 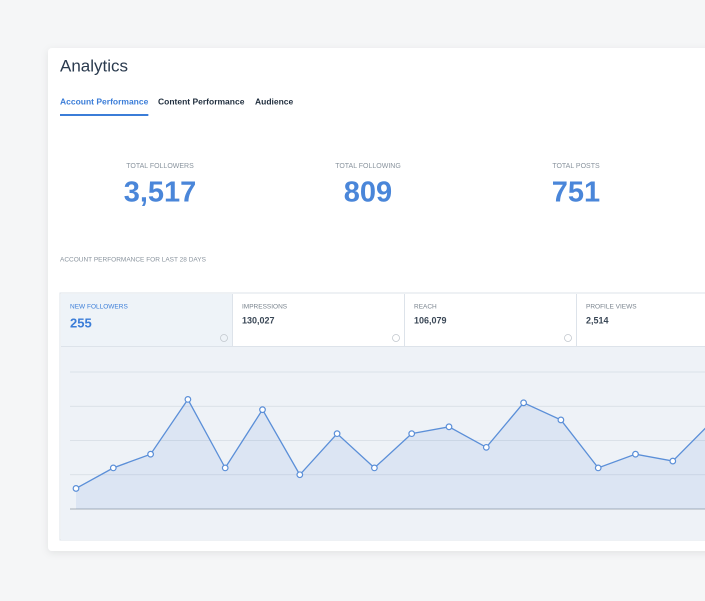 I want to click on tab: Content Performance, so click(x=201, y=101).